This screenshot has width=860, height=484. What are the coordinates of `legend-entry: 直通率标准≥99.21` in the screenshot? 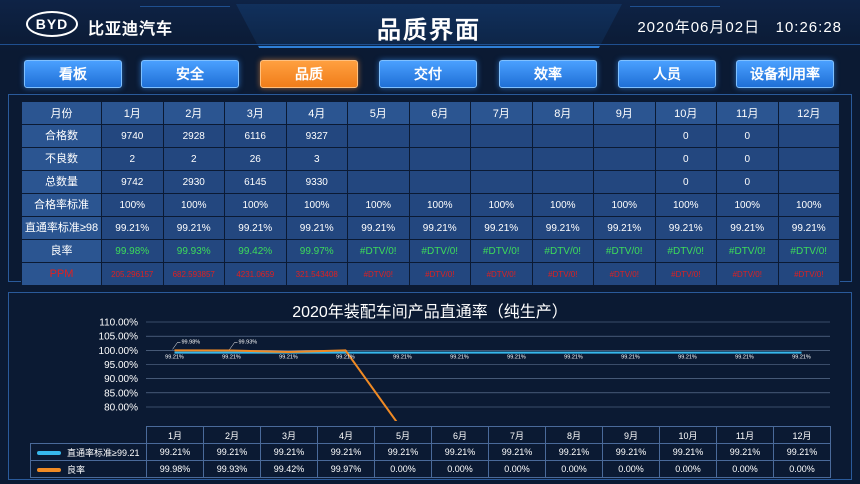 It's located at (88, 452).